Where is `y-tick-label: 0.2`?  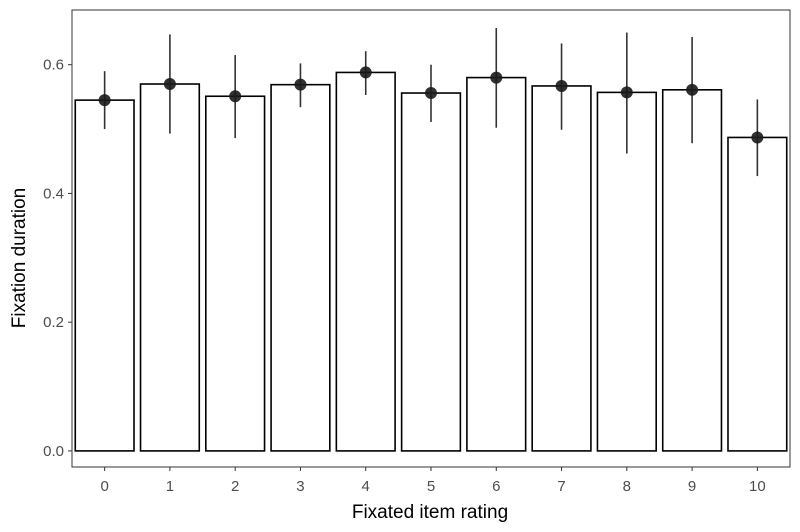 y-tick-label: 0.2 is located at coordinates (53, 322).